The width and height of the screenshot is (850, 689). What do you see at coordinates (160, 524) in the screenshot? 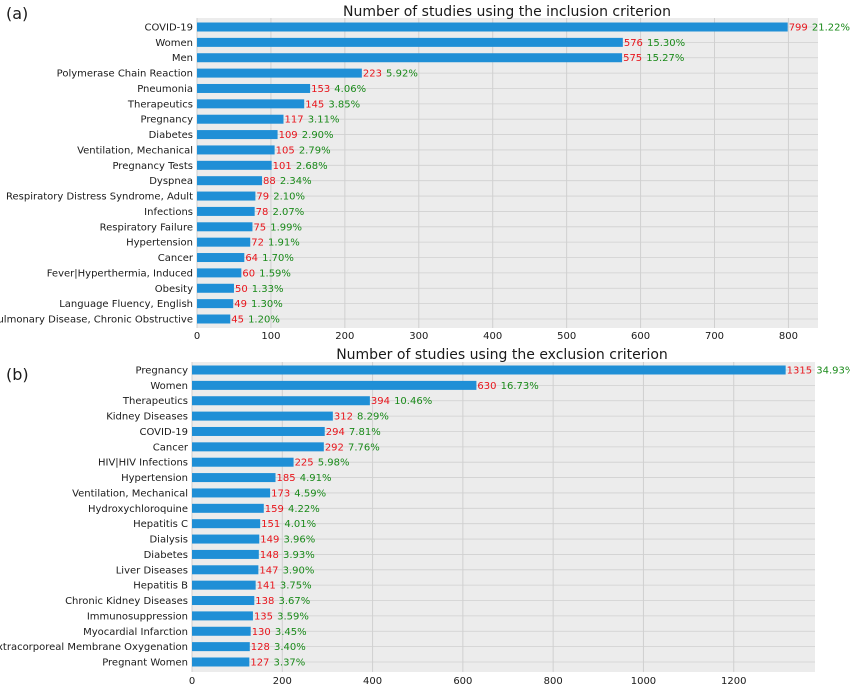
I see `category-label: Hepatitis C` at bounding box center [160, 524].